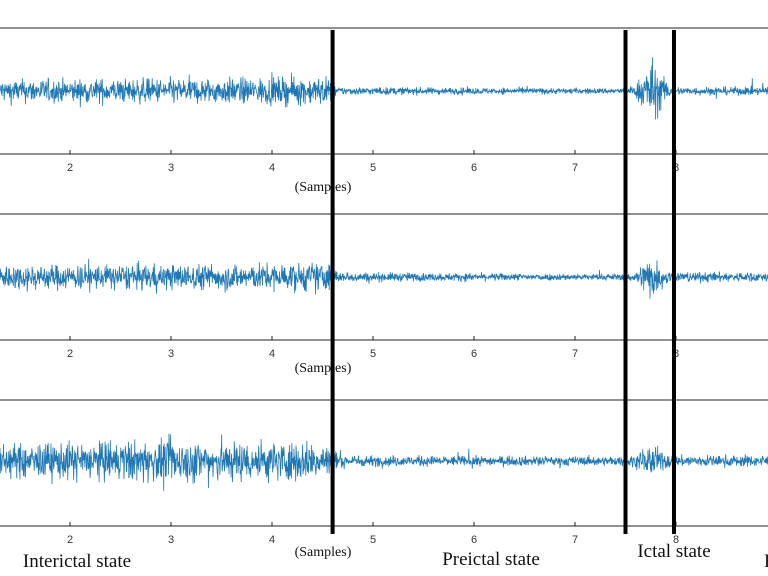 The image size is (768, 576). Describe the element at coordinates (766, 561) in the screenshot. I see `state-label: P` at that location.